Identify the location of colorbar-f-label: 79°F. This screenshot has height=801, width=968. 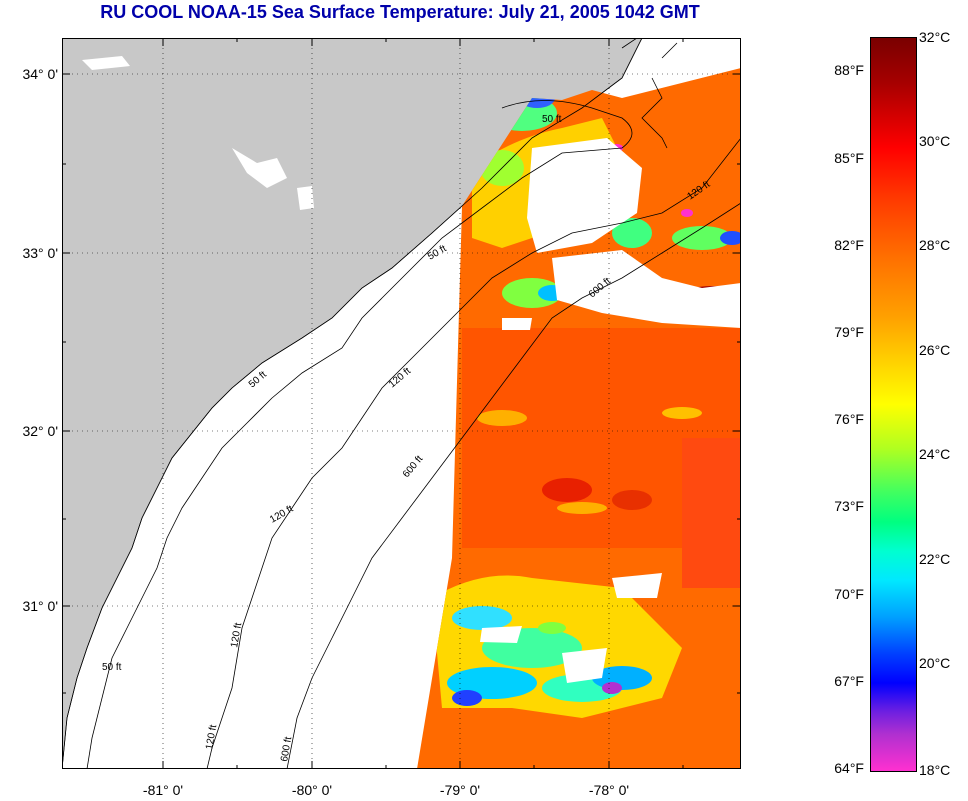
(849, 332).